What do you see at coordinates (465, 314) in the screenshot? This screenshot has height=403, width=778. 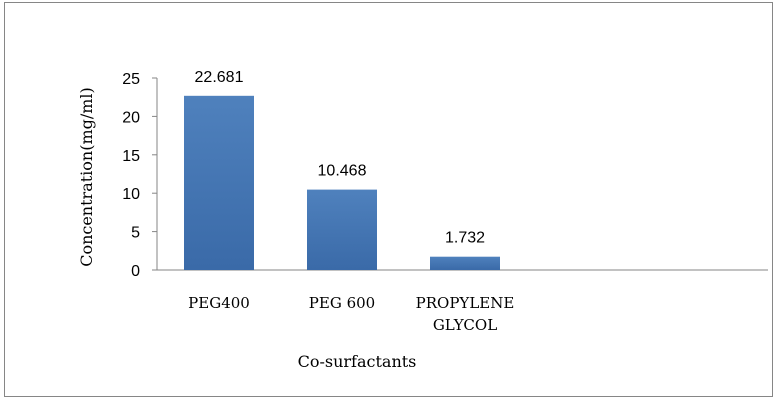 I see `x-tick-label: PROPYLENE GLYCOL` at bounding box center [465, 314].